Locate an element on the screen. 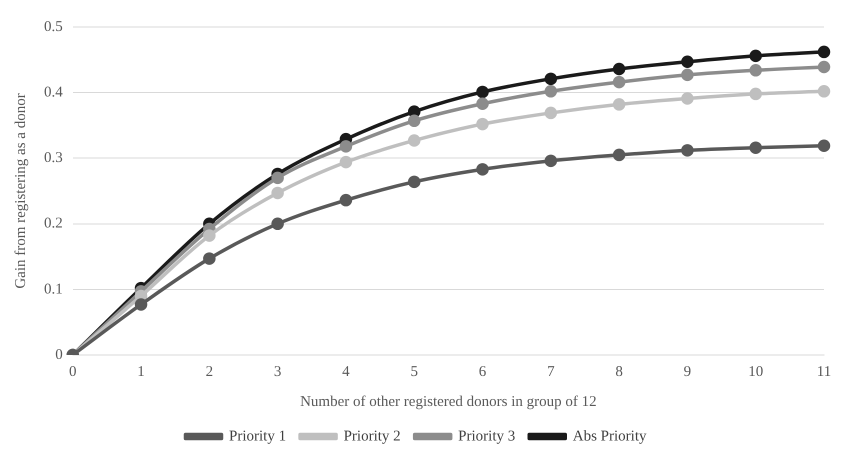 The width and height of the screenshot is (852, 462). x-tick-label: 0 is located at coordinates (72, 372).